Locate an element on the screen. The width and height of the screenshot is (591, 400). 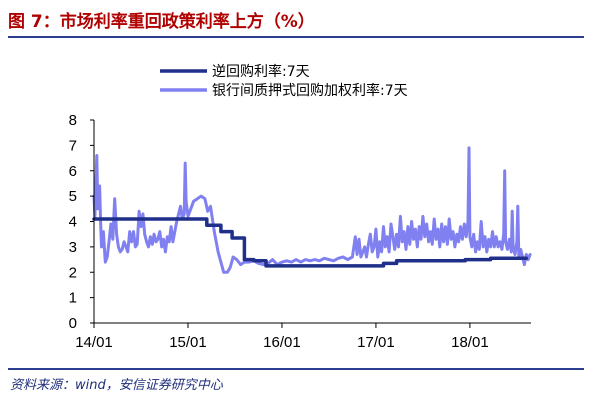
y-tick-label: 3 is located at coordinates (73, 247).